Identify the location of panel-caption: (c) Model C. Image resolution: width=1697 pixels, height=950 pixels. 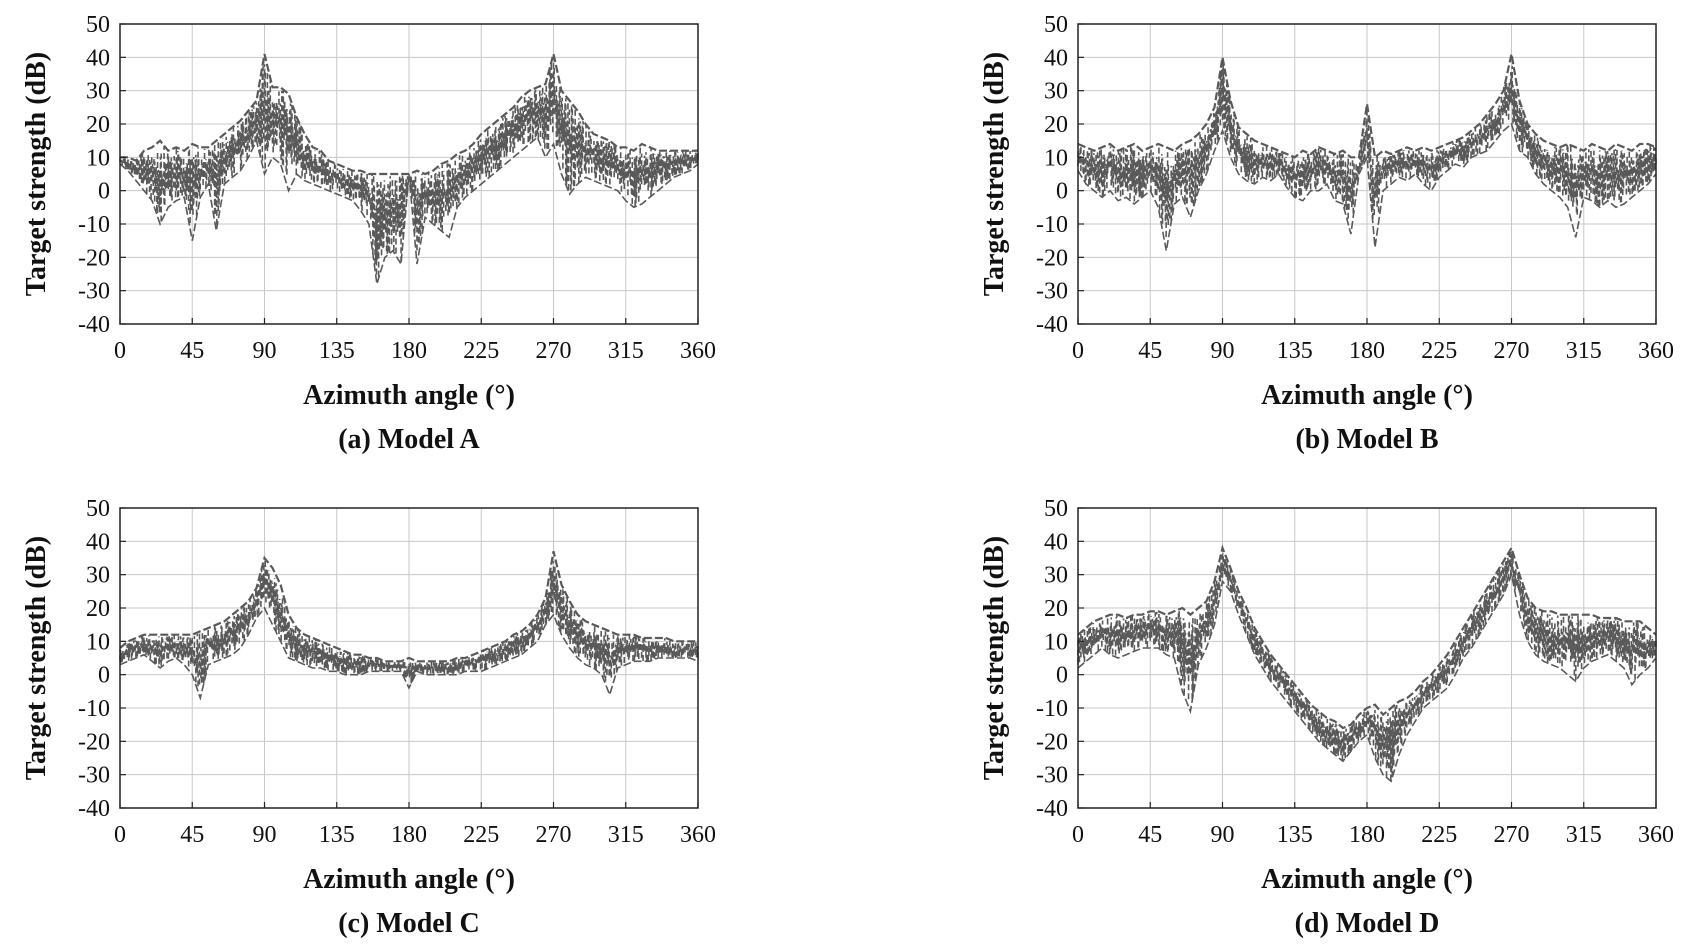
(409, 923).